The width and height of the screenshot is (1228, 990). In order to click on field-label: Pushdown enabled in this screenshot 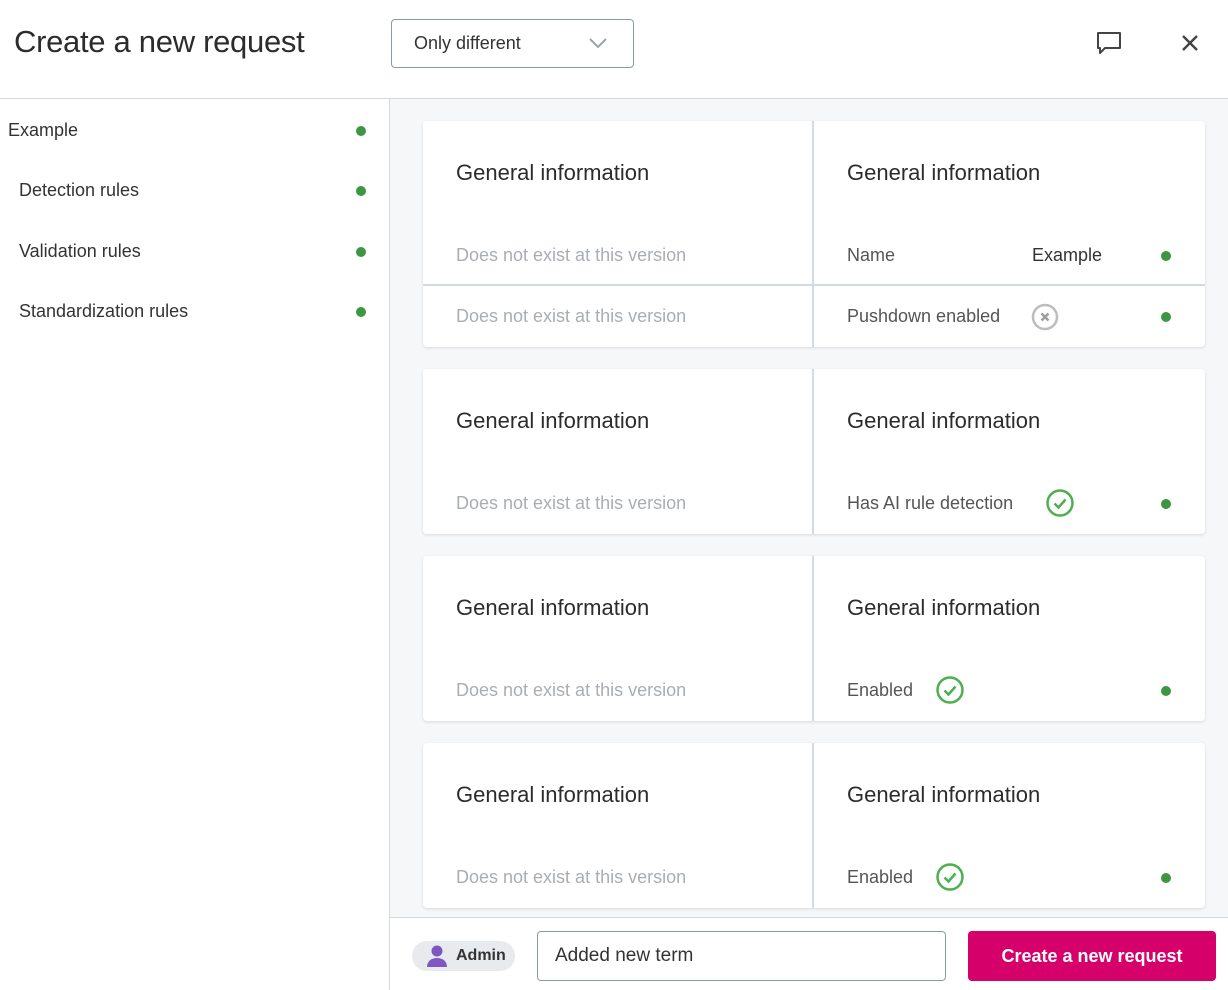, I will do `click(924, 316)`.